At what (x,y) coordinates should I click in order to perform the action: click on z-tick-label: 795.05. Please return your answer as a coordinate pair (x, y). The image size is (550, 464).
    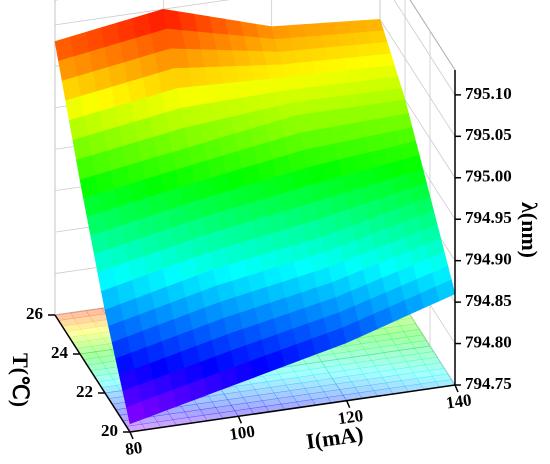
    Looking at the image, I should click on (488, 134).